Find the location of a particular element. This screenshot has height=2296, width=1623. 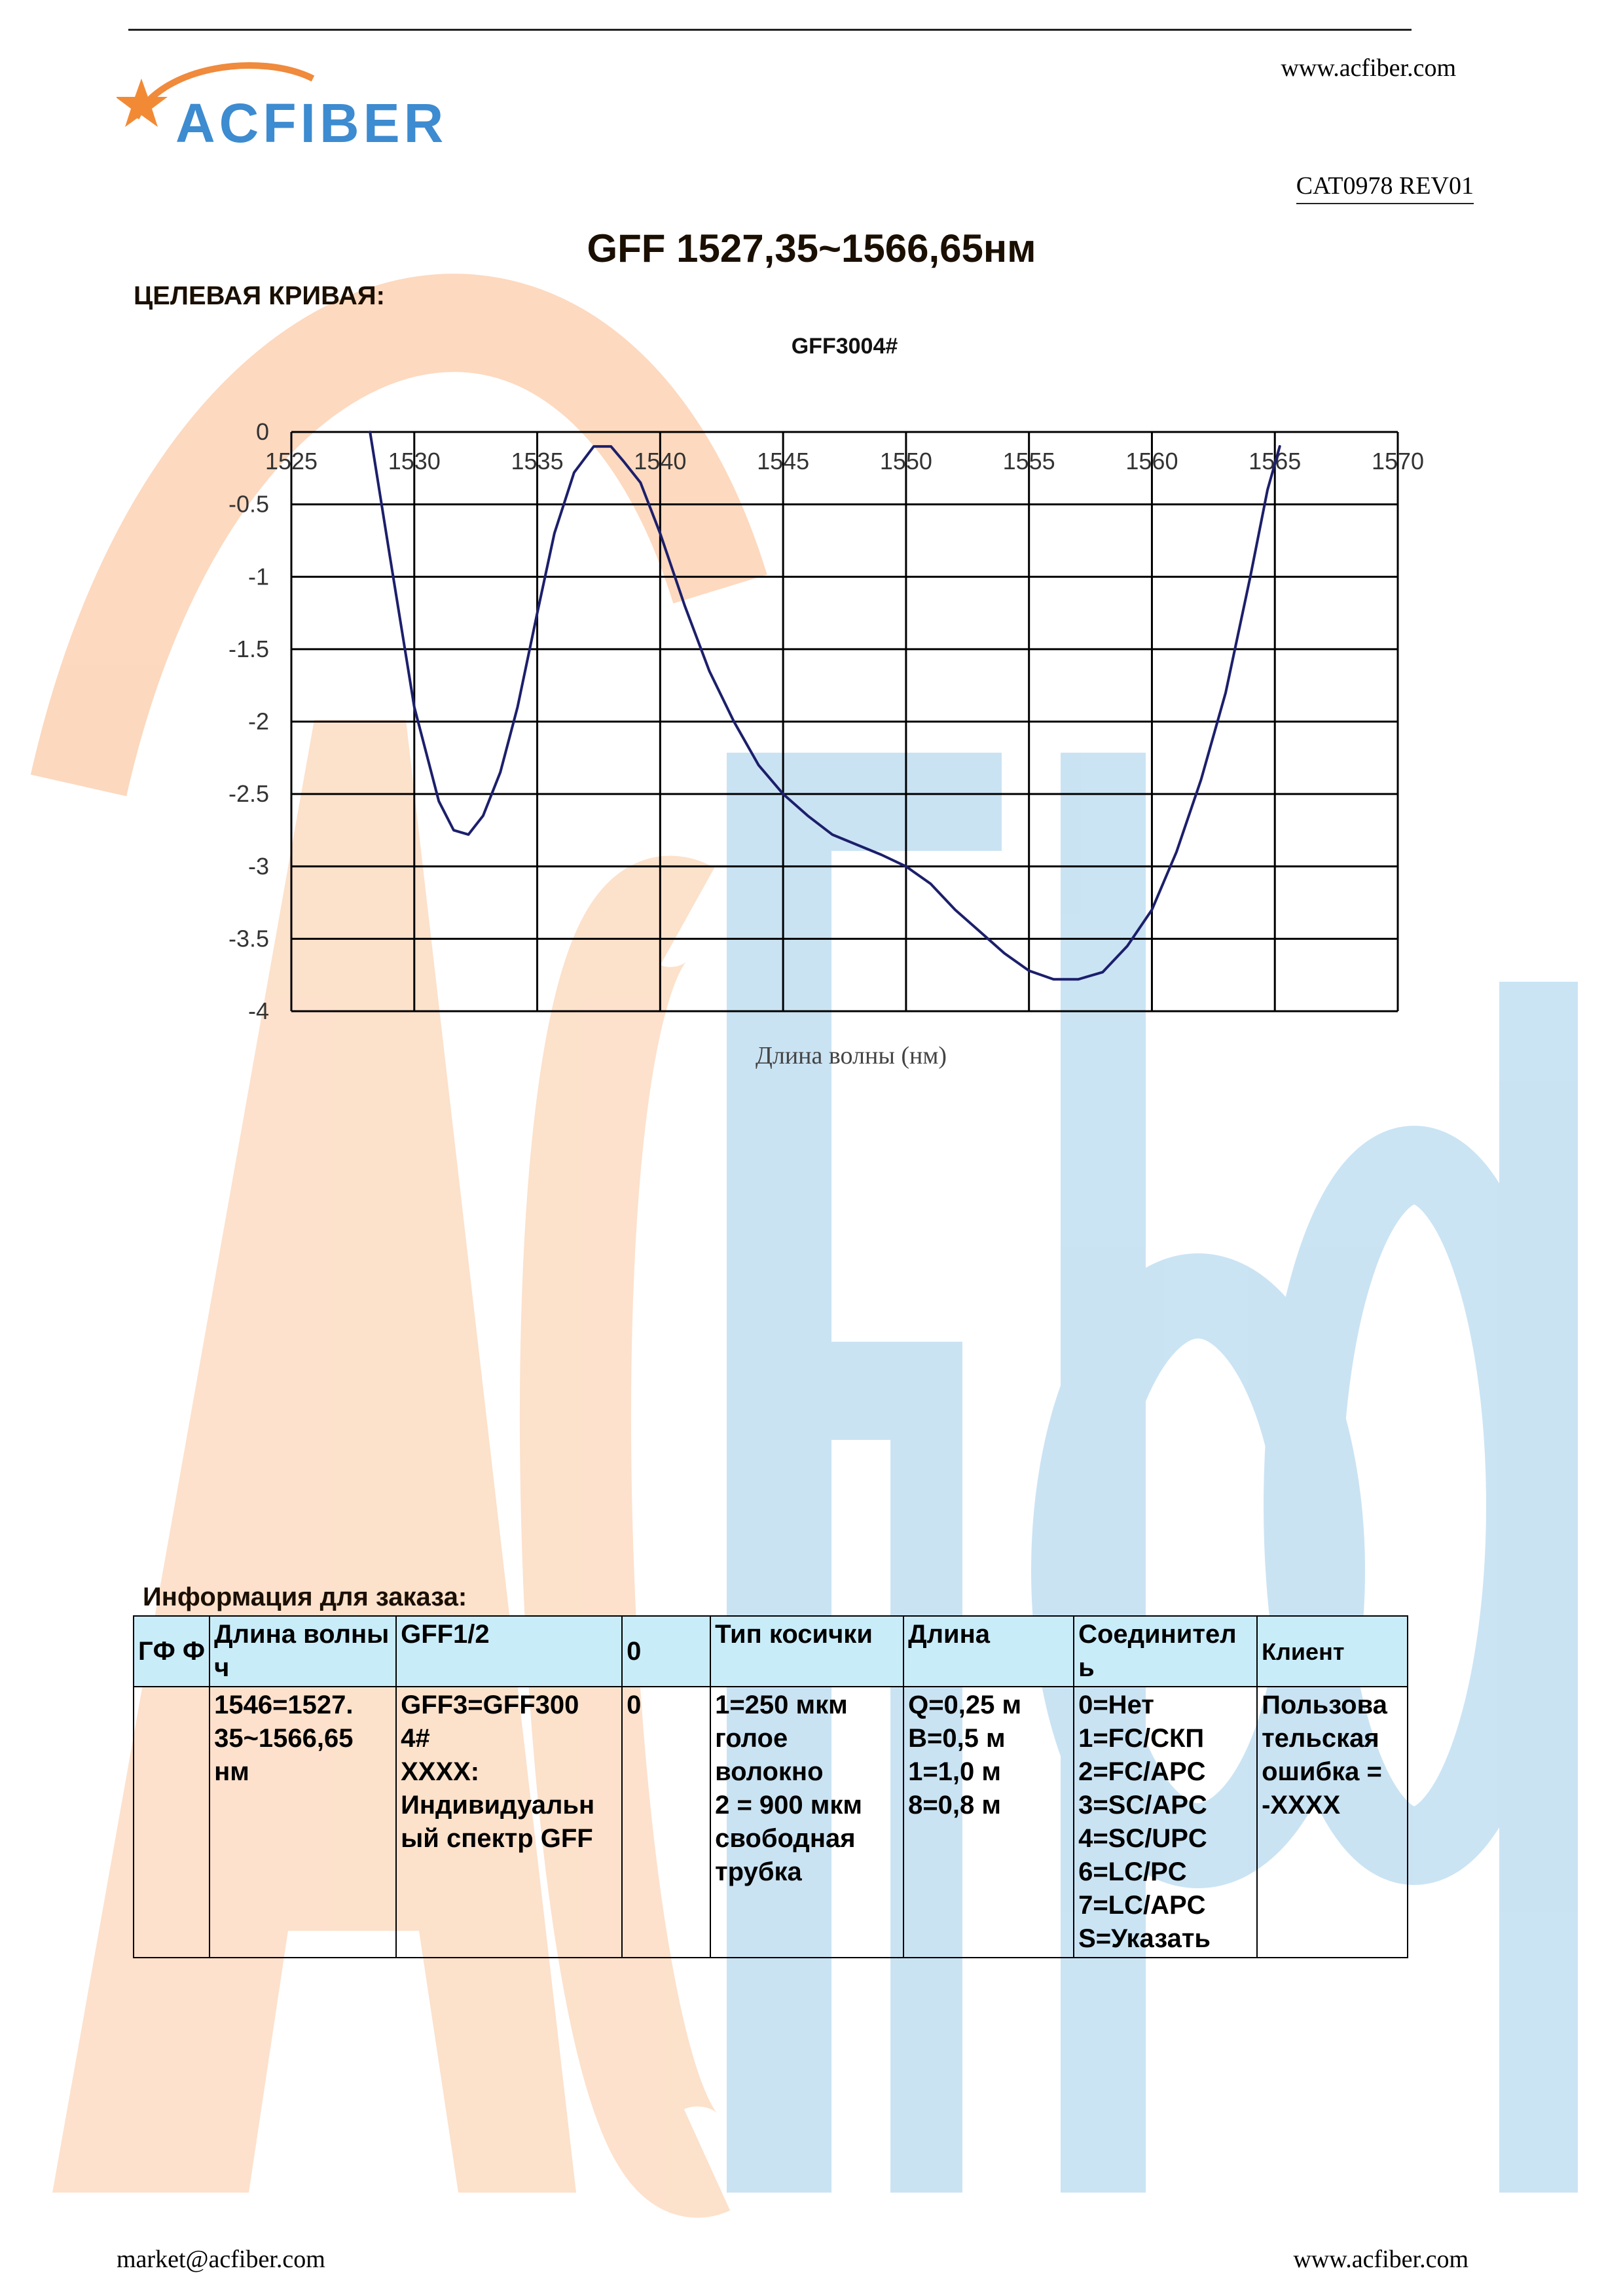

value-cell: Q=0,25 м B=0,5 м 1=1,0 м 8=0,8 м is located at coordinates (989, 1822).